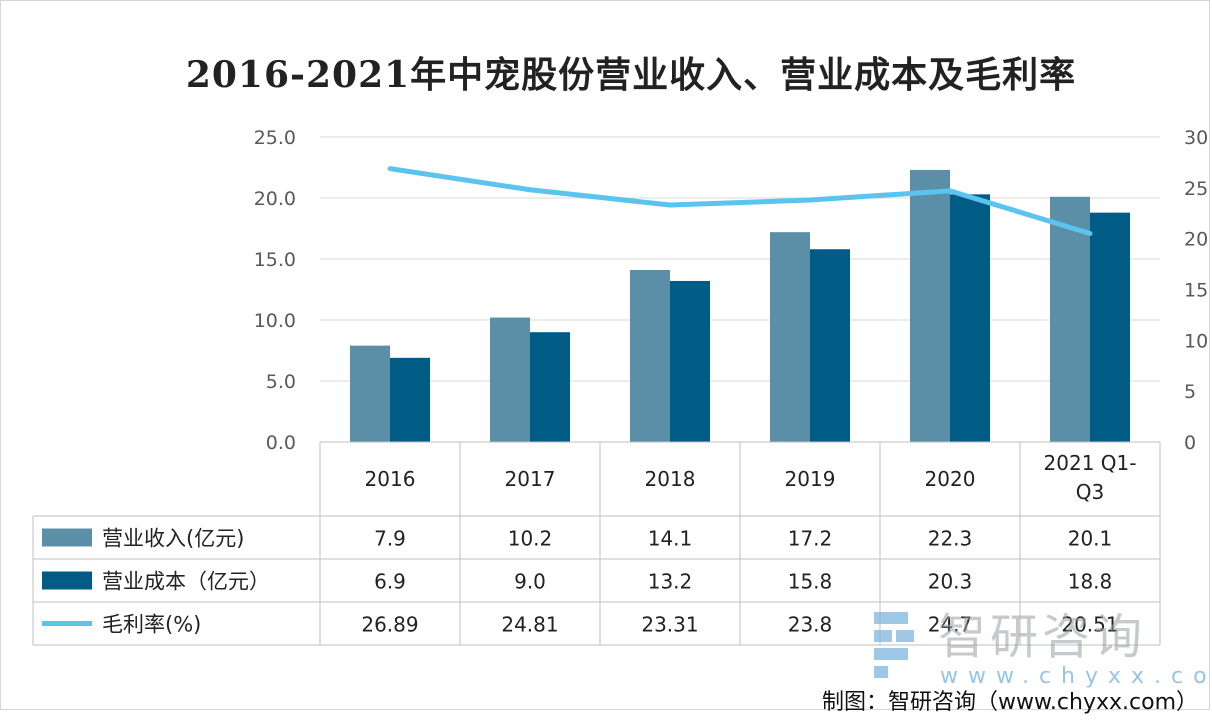  I want to click on legend-label: 毛利率(%), so click(151, 625).